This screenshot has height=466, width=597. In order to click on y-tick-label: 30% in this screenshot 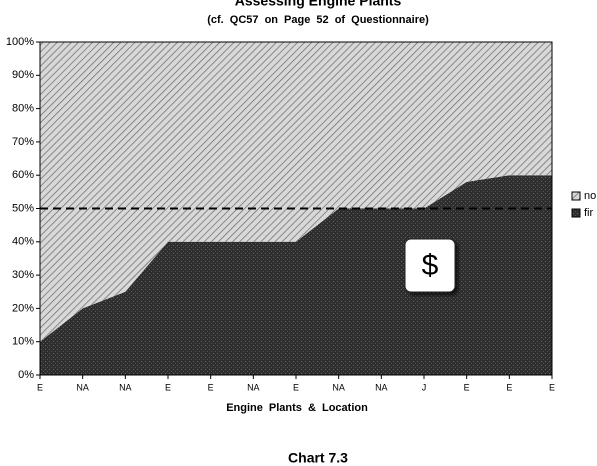, I will do `click(23, 275)`.